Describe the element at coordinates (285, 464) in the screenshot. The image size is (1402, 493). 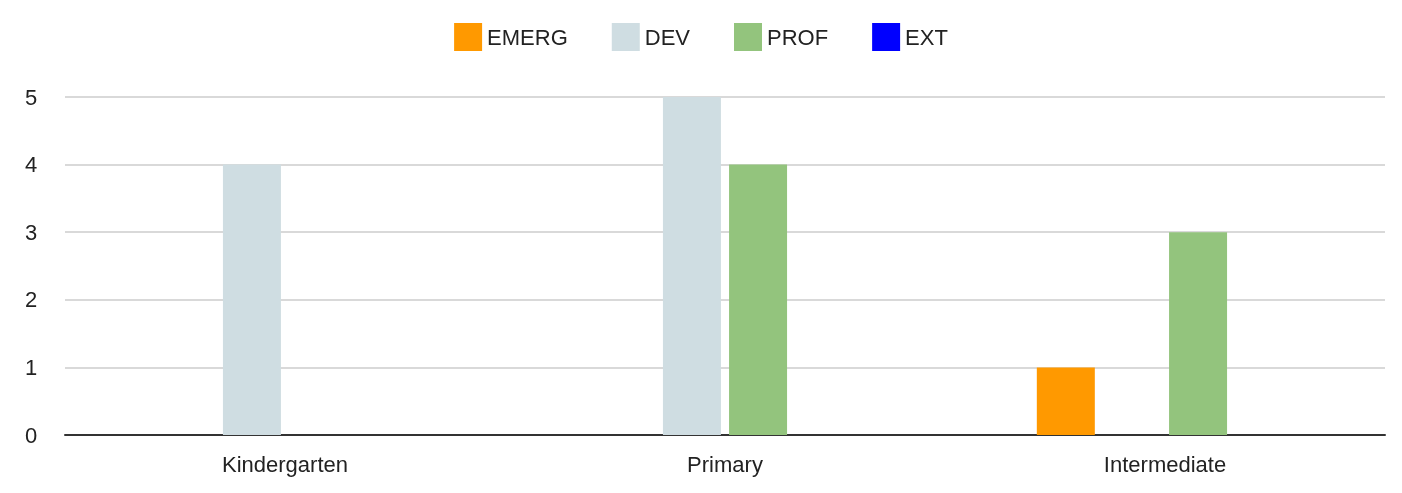
I see `x-tick-label: Kindergarten` at that location.